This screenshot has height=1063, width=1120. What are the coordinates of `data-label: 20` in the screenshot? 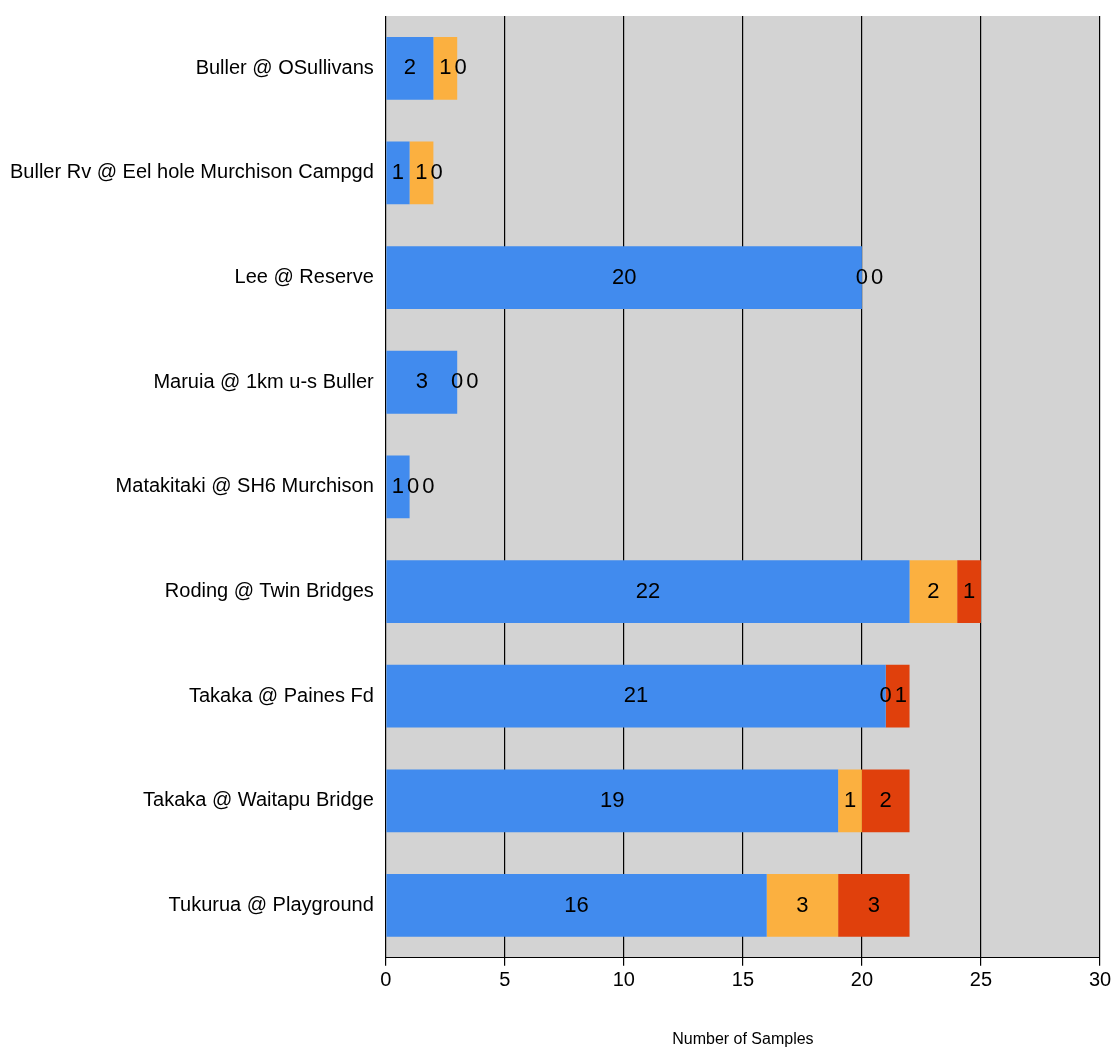 It's located at (624, 276).